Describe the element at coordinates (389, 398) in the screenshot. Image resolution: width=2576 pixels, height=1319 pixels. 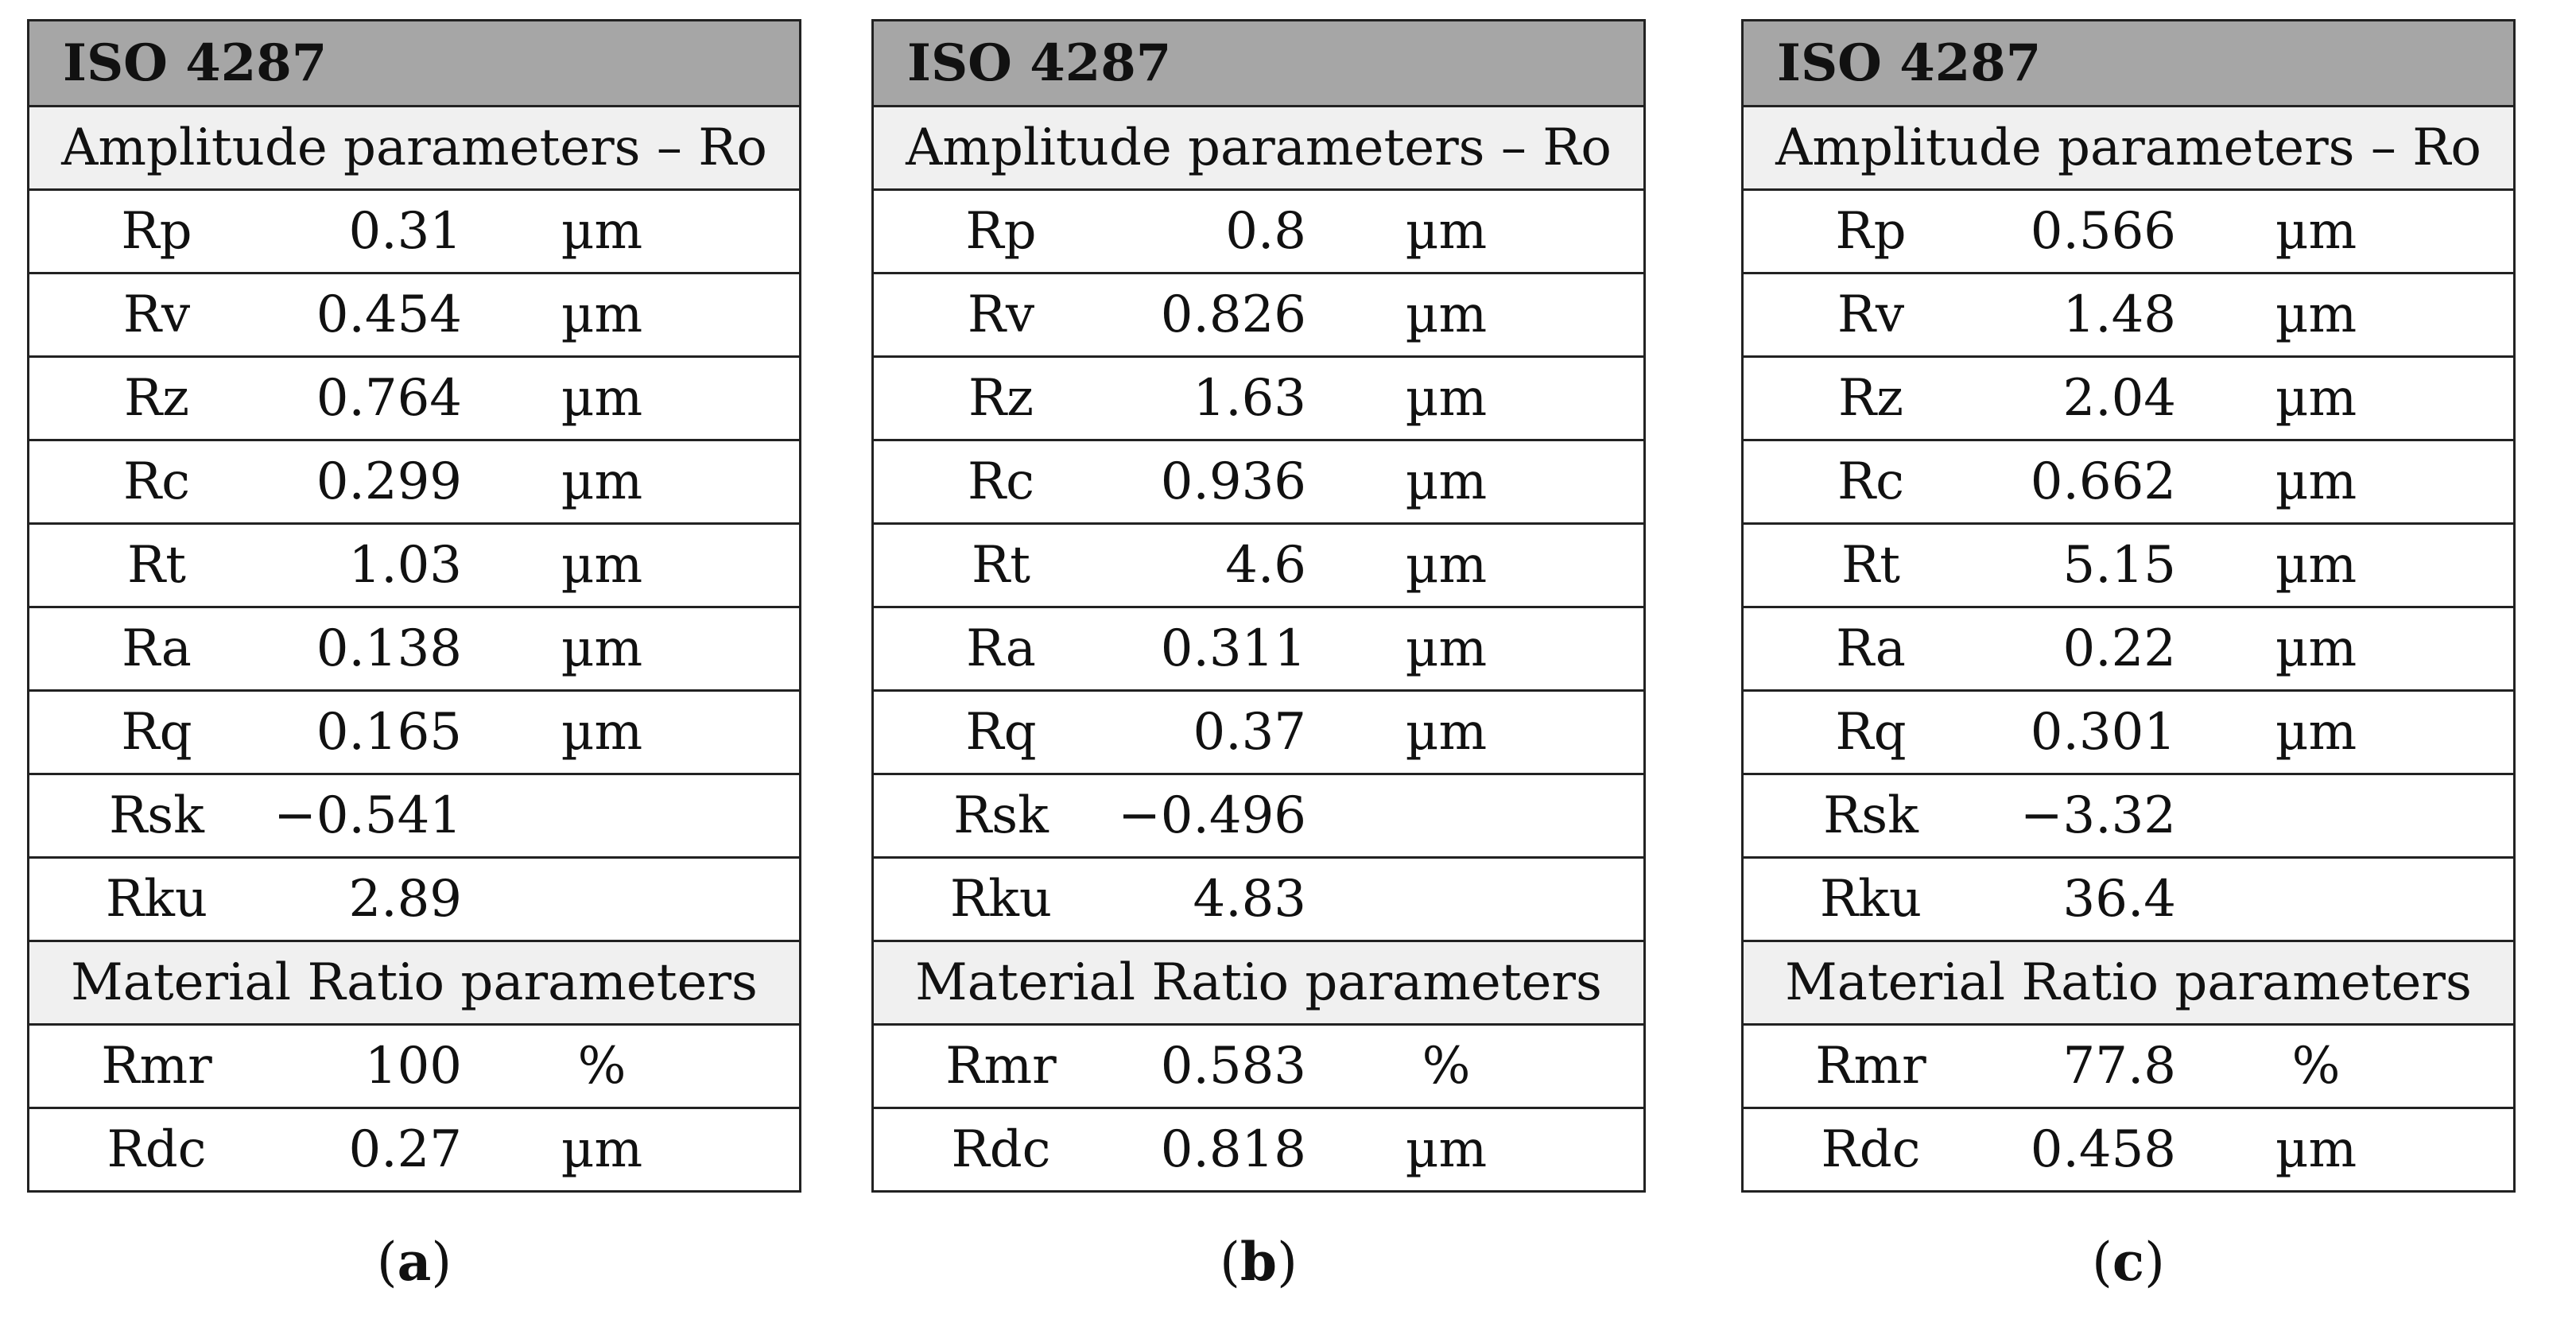
I see `param-value: 0.764` at that location.